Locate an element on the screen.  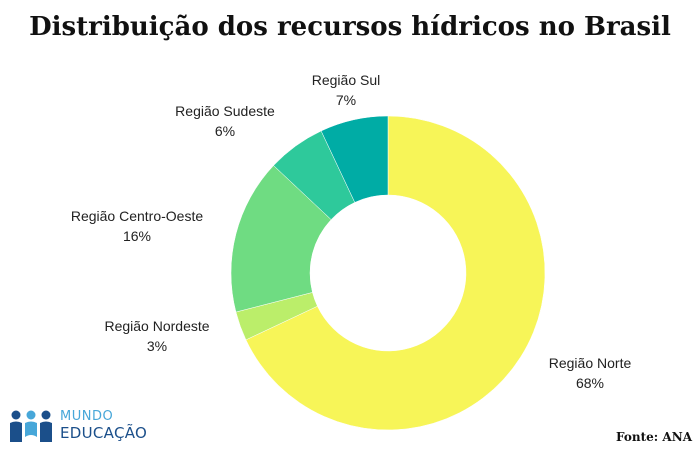
slice-value-norte: 68% is located at coordinates (590, 383).